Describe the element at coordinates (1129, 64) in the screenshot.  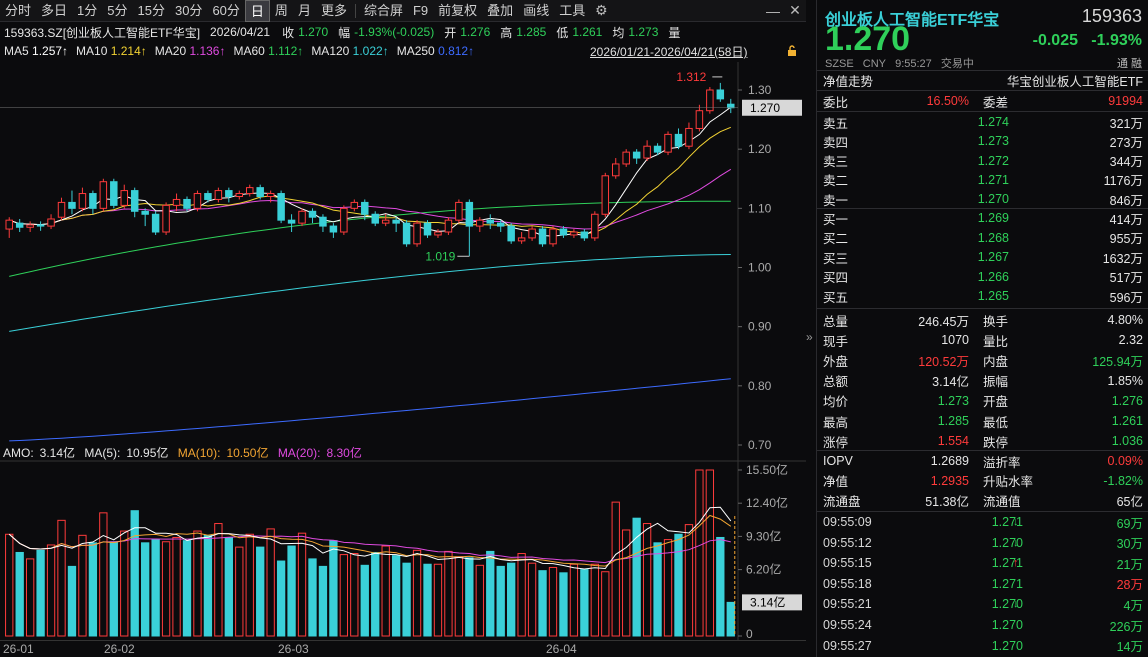
I see `margin-tags: 通 融` at that location.